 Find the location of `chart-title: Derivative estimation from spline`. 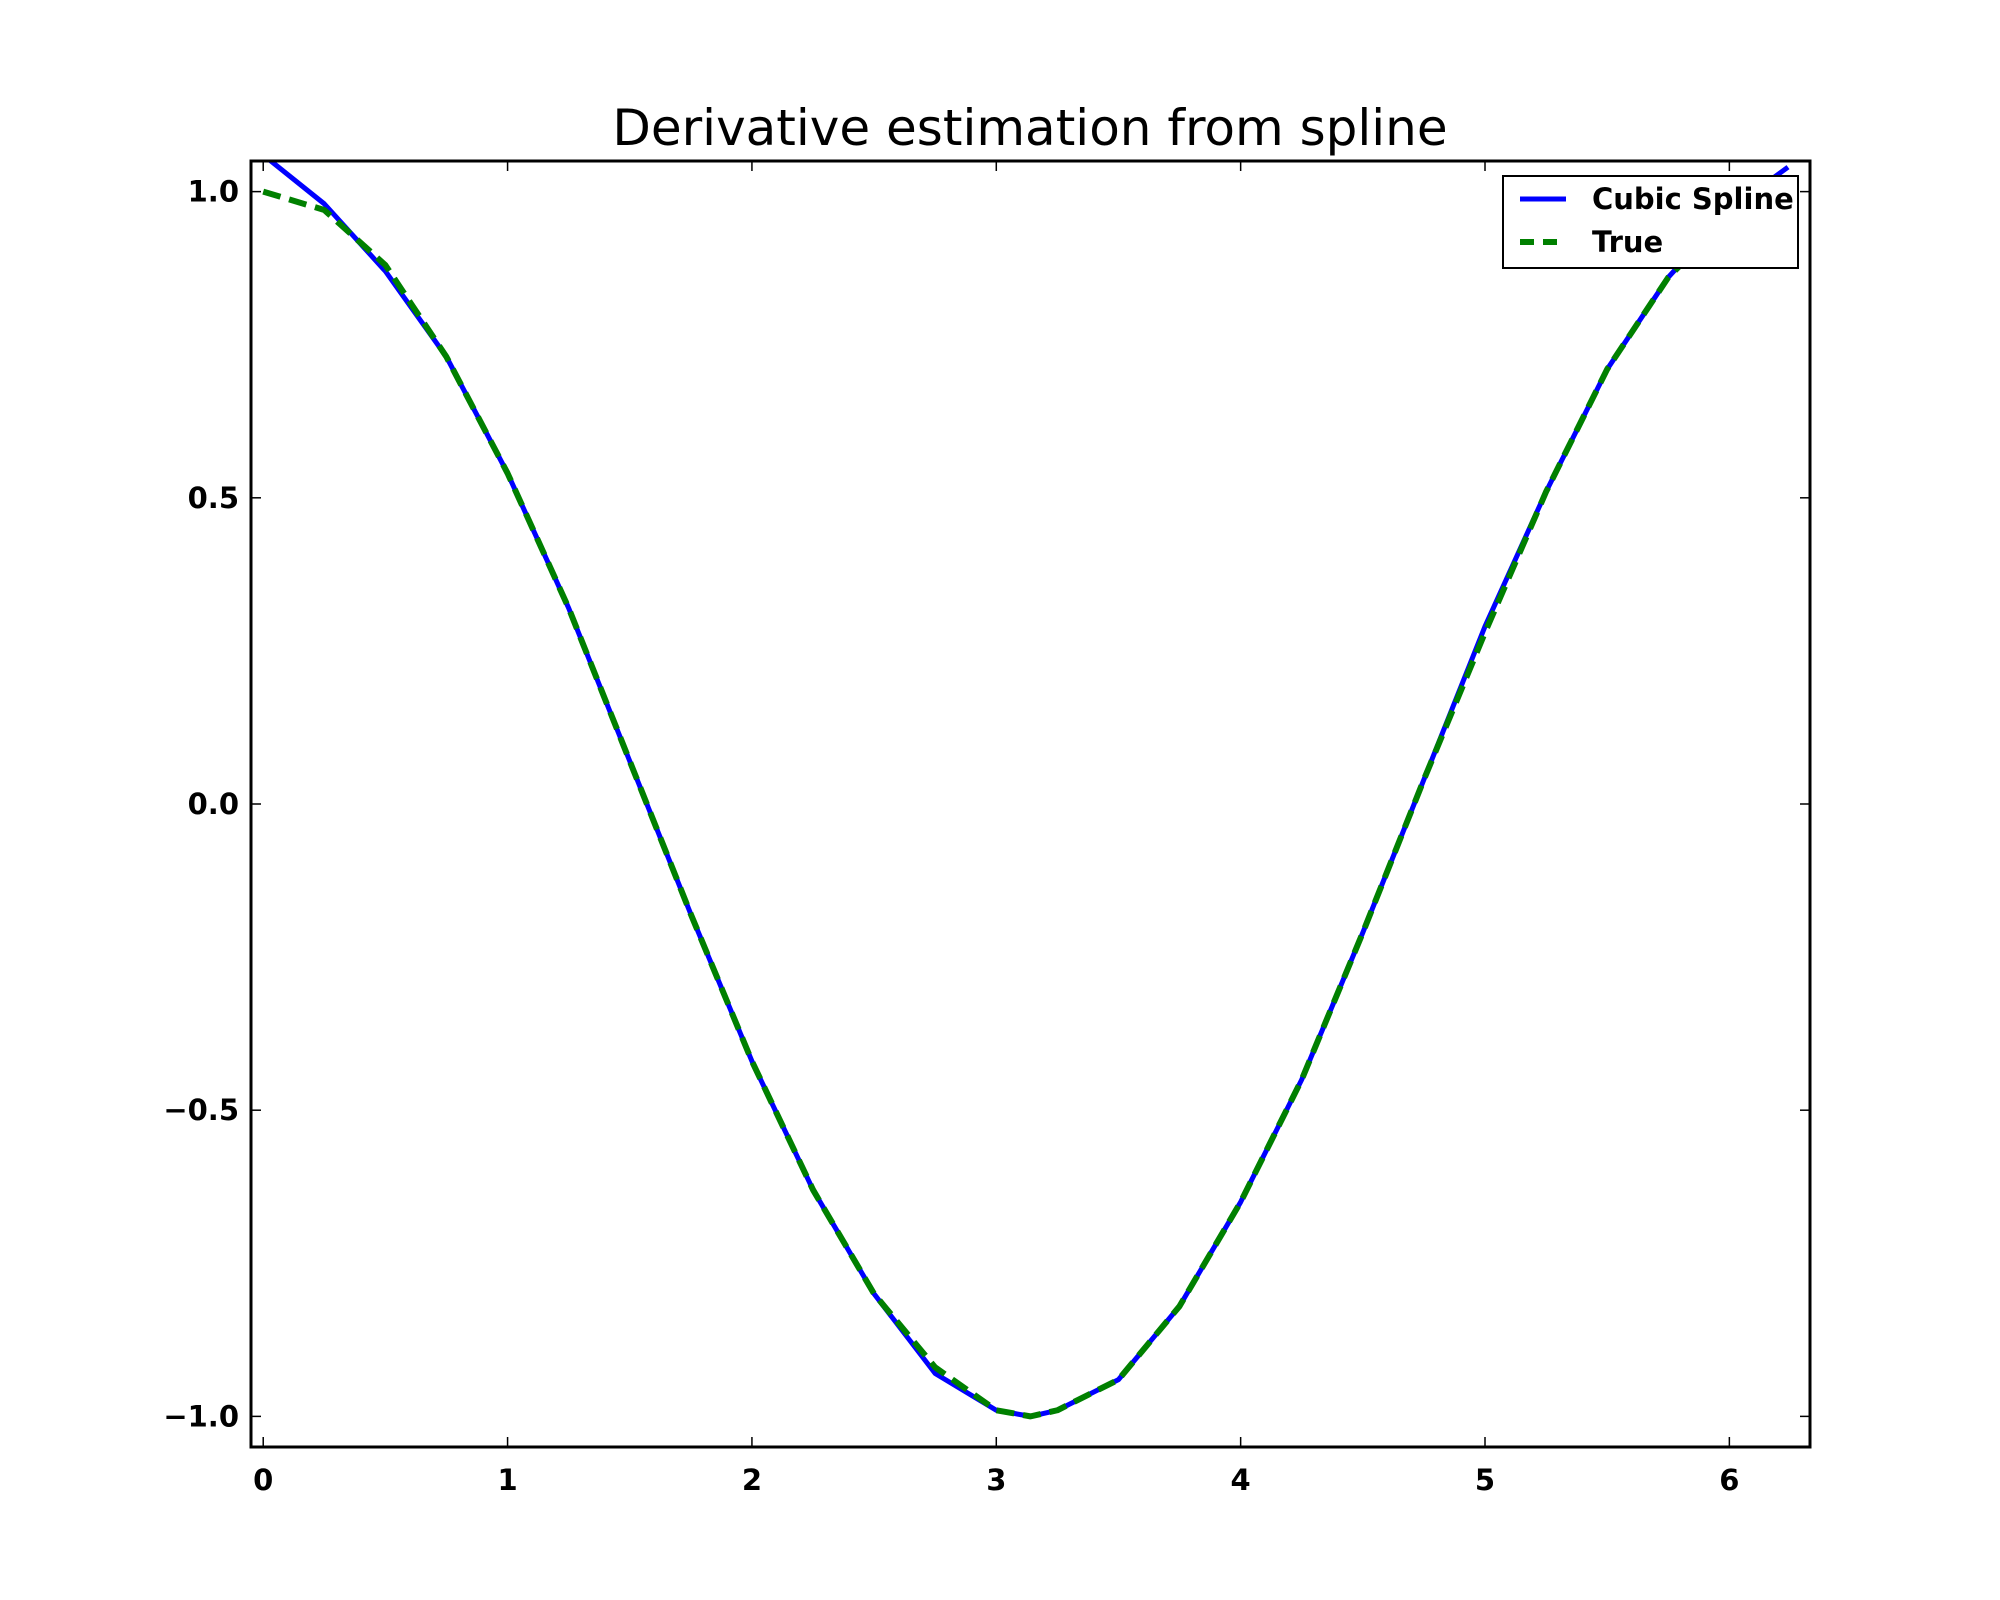

chart-title: Derivative estimation from spline is located at coordinates (1029, 128).